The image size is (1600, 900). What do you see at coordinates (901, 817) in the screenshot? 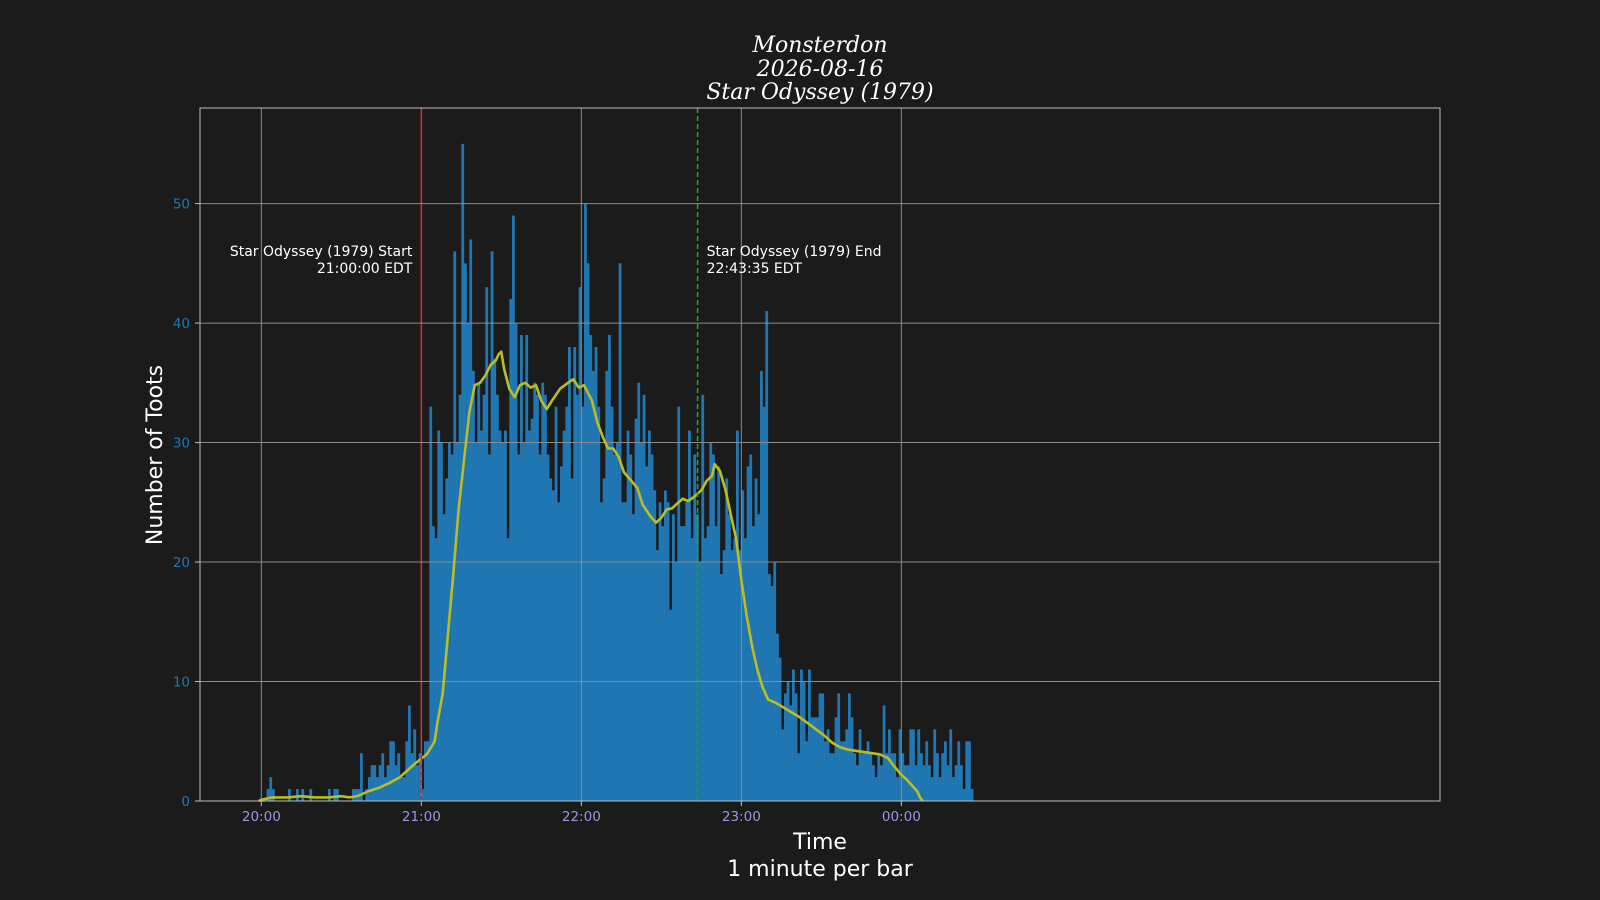
I see `x-tick-label: 00:00` at bounding box center [901, 817].